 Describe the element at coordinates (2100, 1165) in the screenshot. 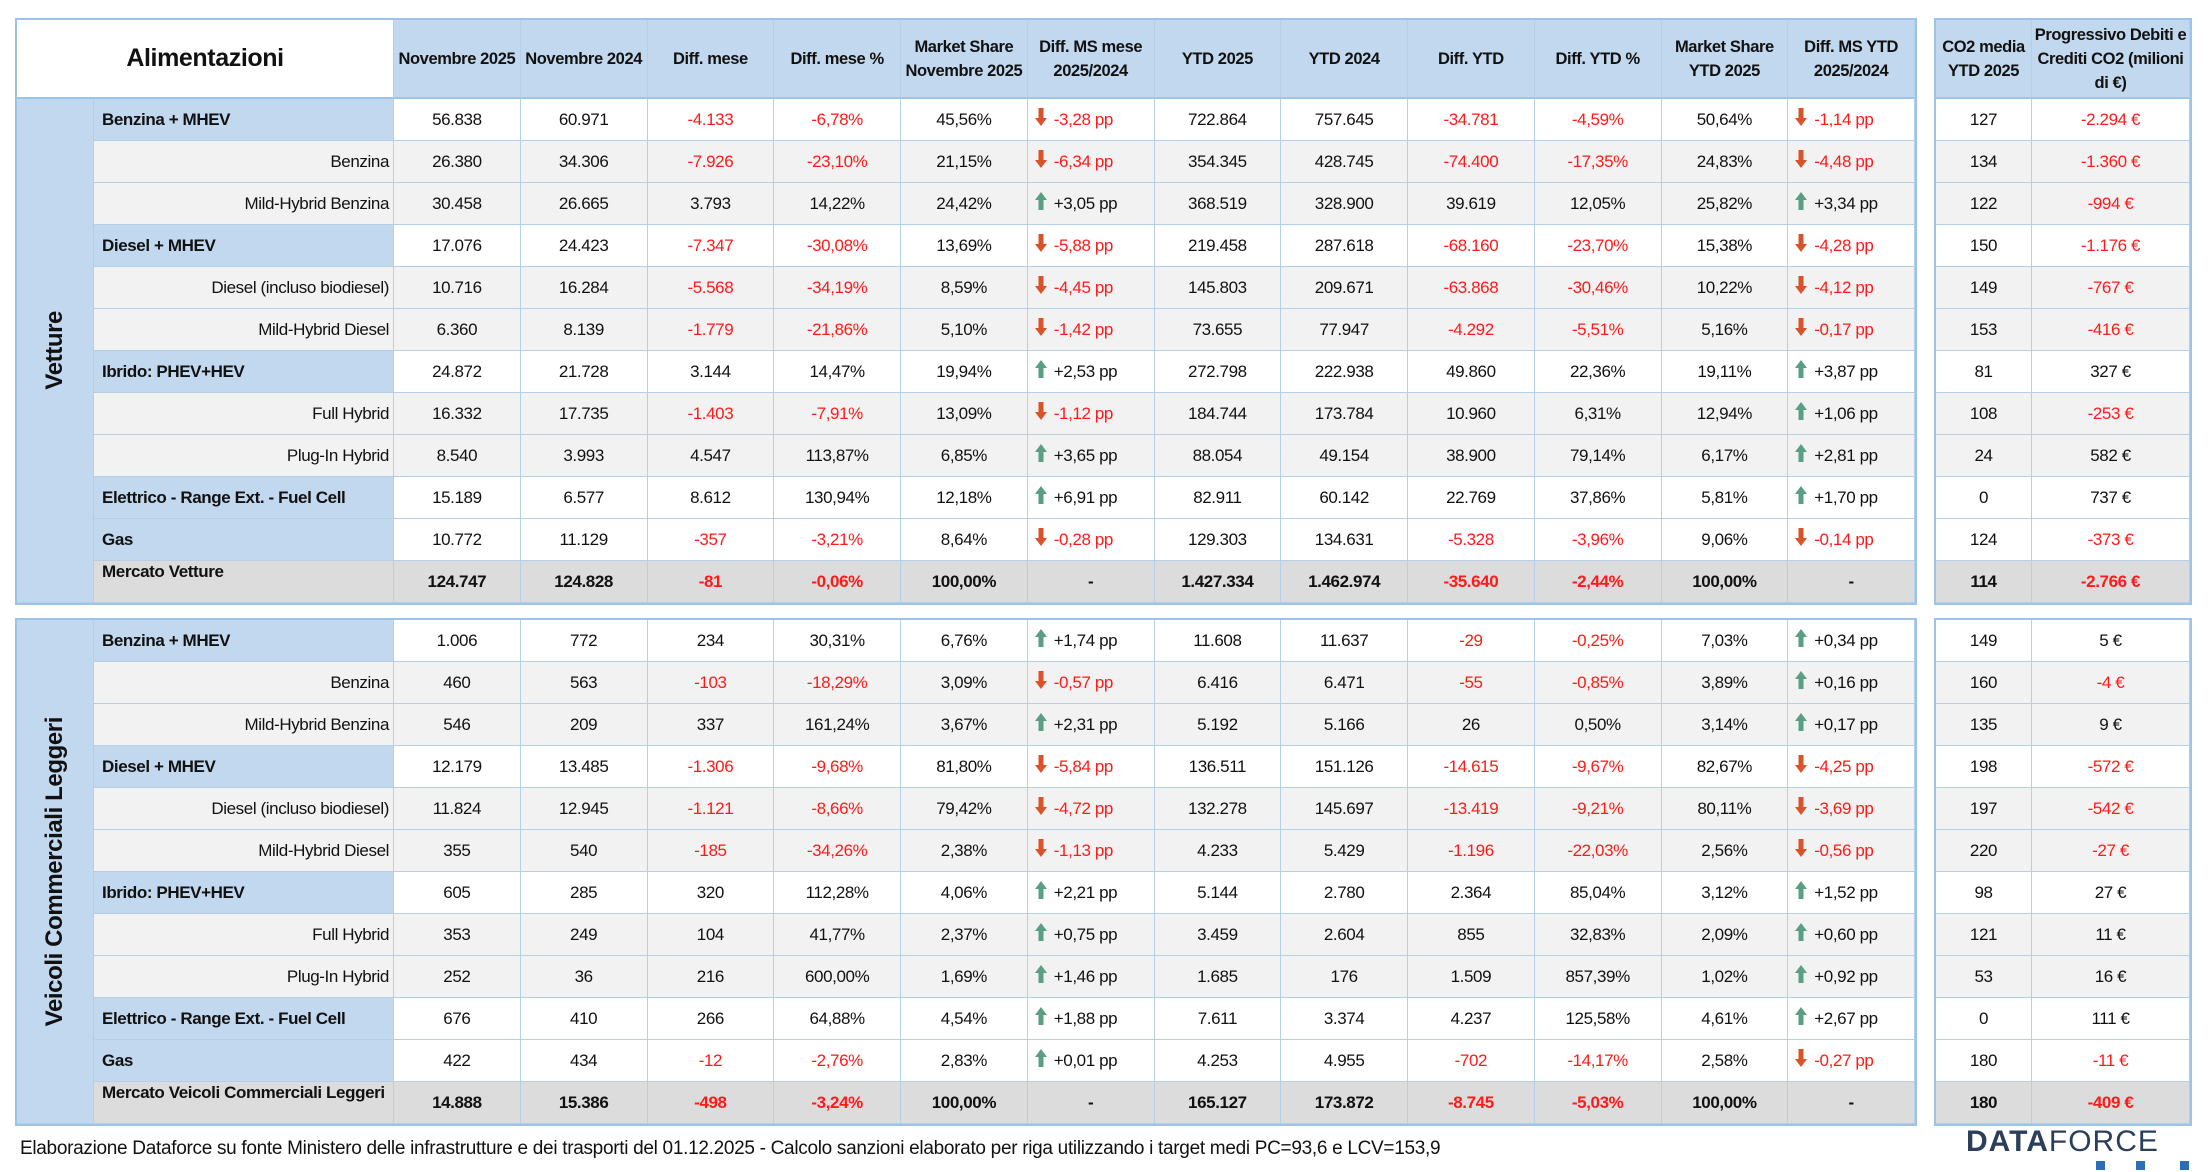

I see `logo-square` at that location.